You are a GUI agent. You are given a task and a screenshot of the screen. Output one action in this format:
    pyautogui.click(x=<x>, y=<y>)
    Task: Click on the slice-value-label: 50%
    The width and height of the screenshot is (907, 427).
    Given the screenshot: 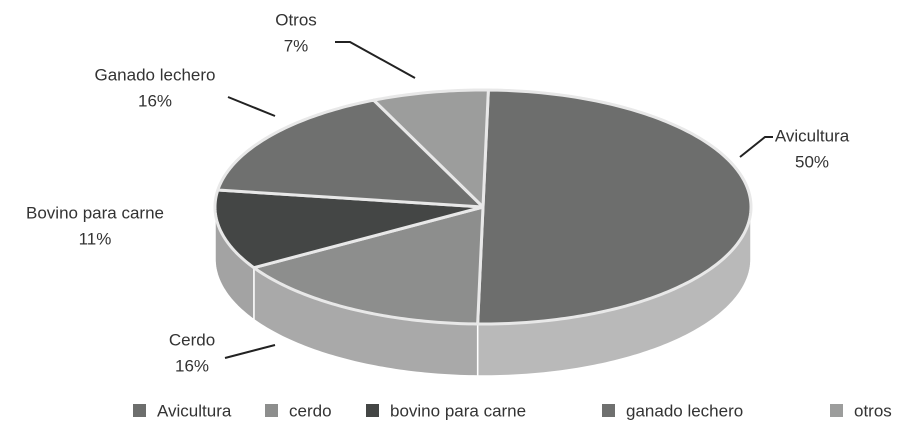 What is the action you would take?
    pyautogui.click(x=812, y=161)
    